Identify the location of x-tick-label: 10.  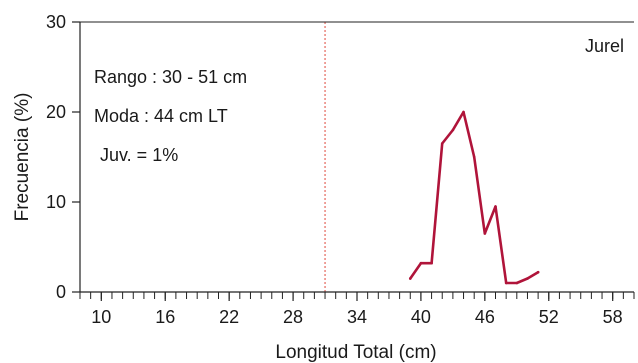
(101, 317).